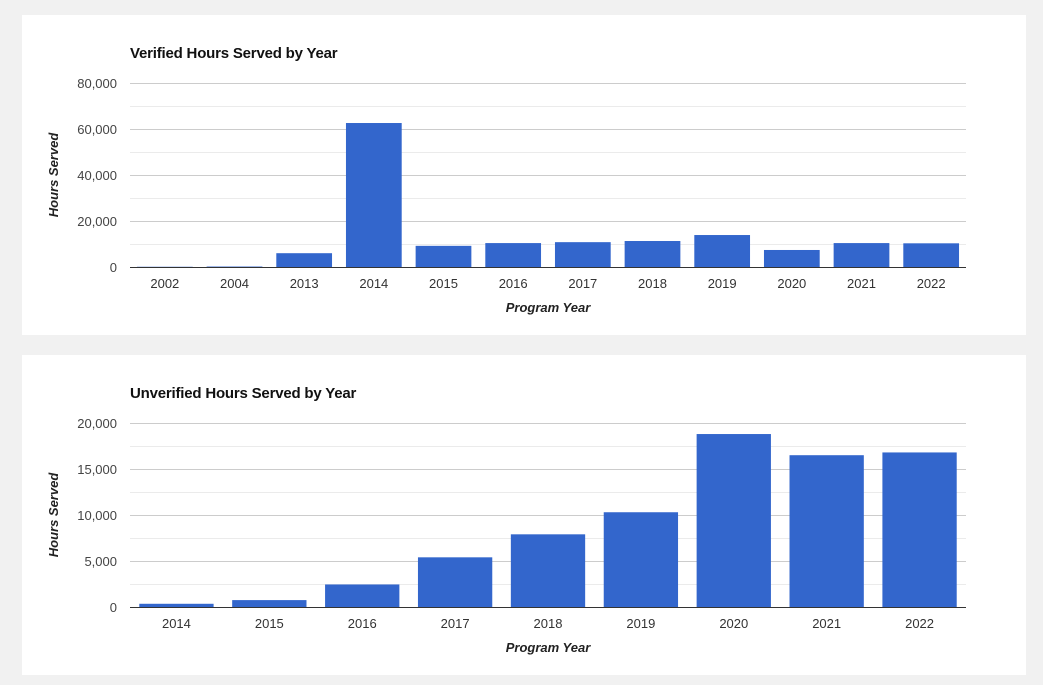  What do you see at coordinates (97, 175) in the screenshot?
I see `y-tick-label: 40,000` at bounding box center [97, 175].